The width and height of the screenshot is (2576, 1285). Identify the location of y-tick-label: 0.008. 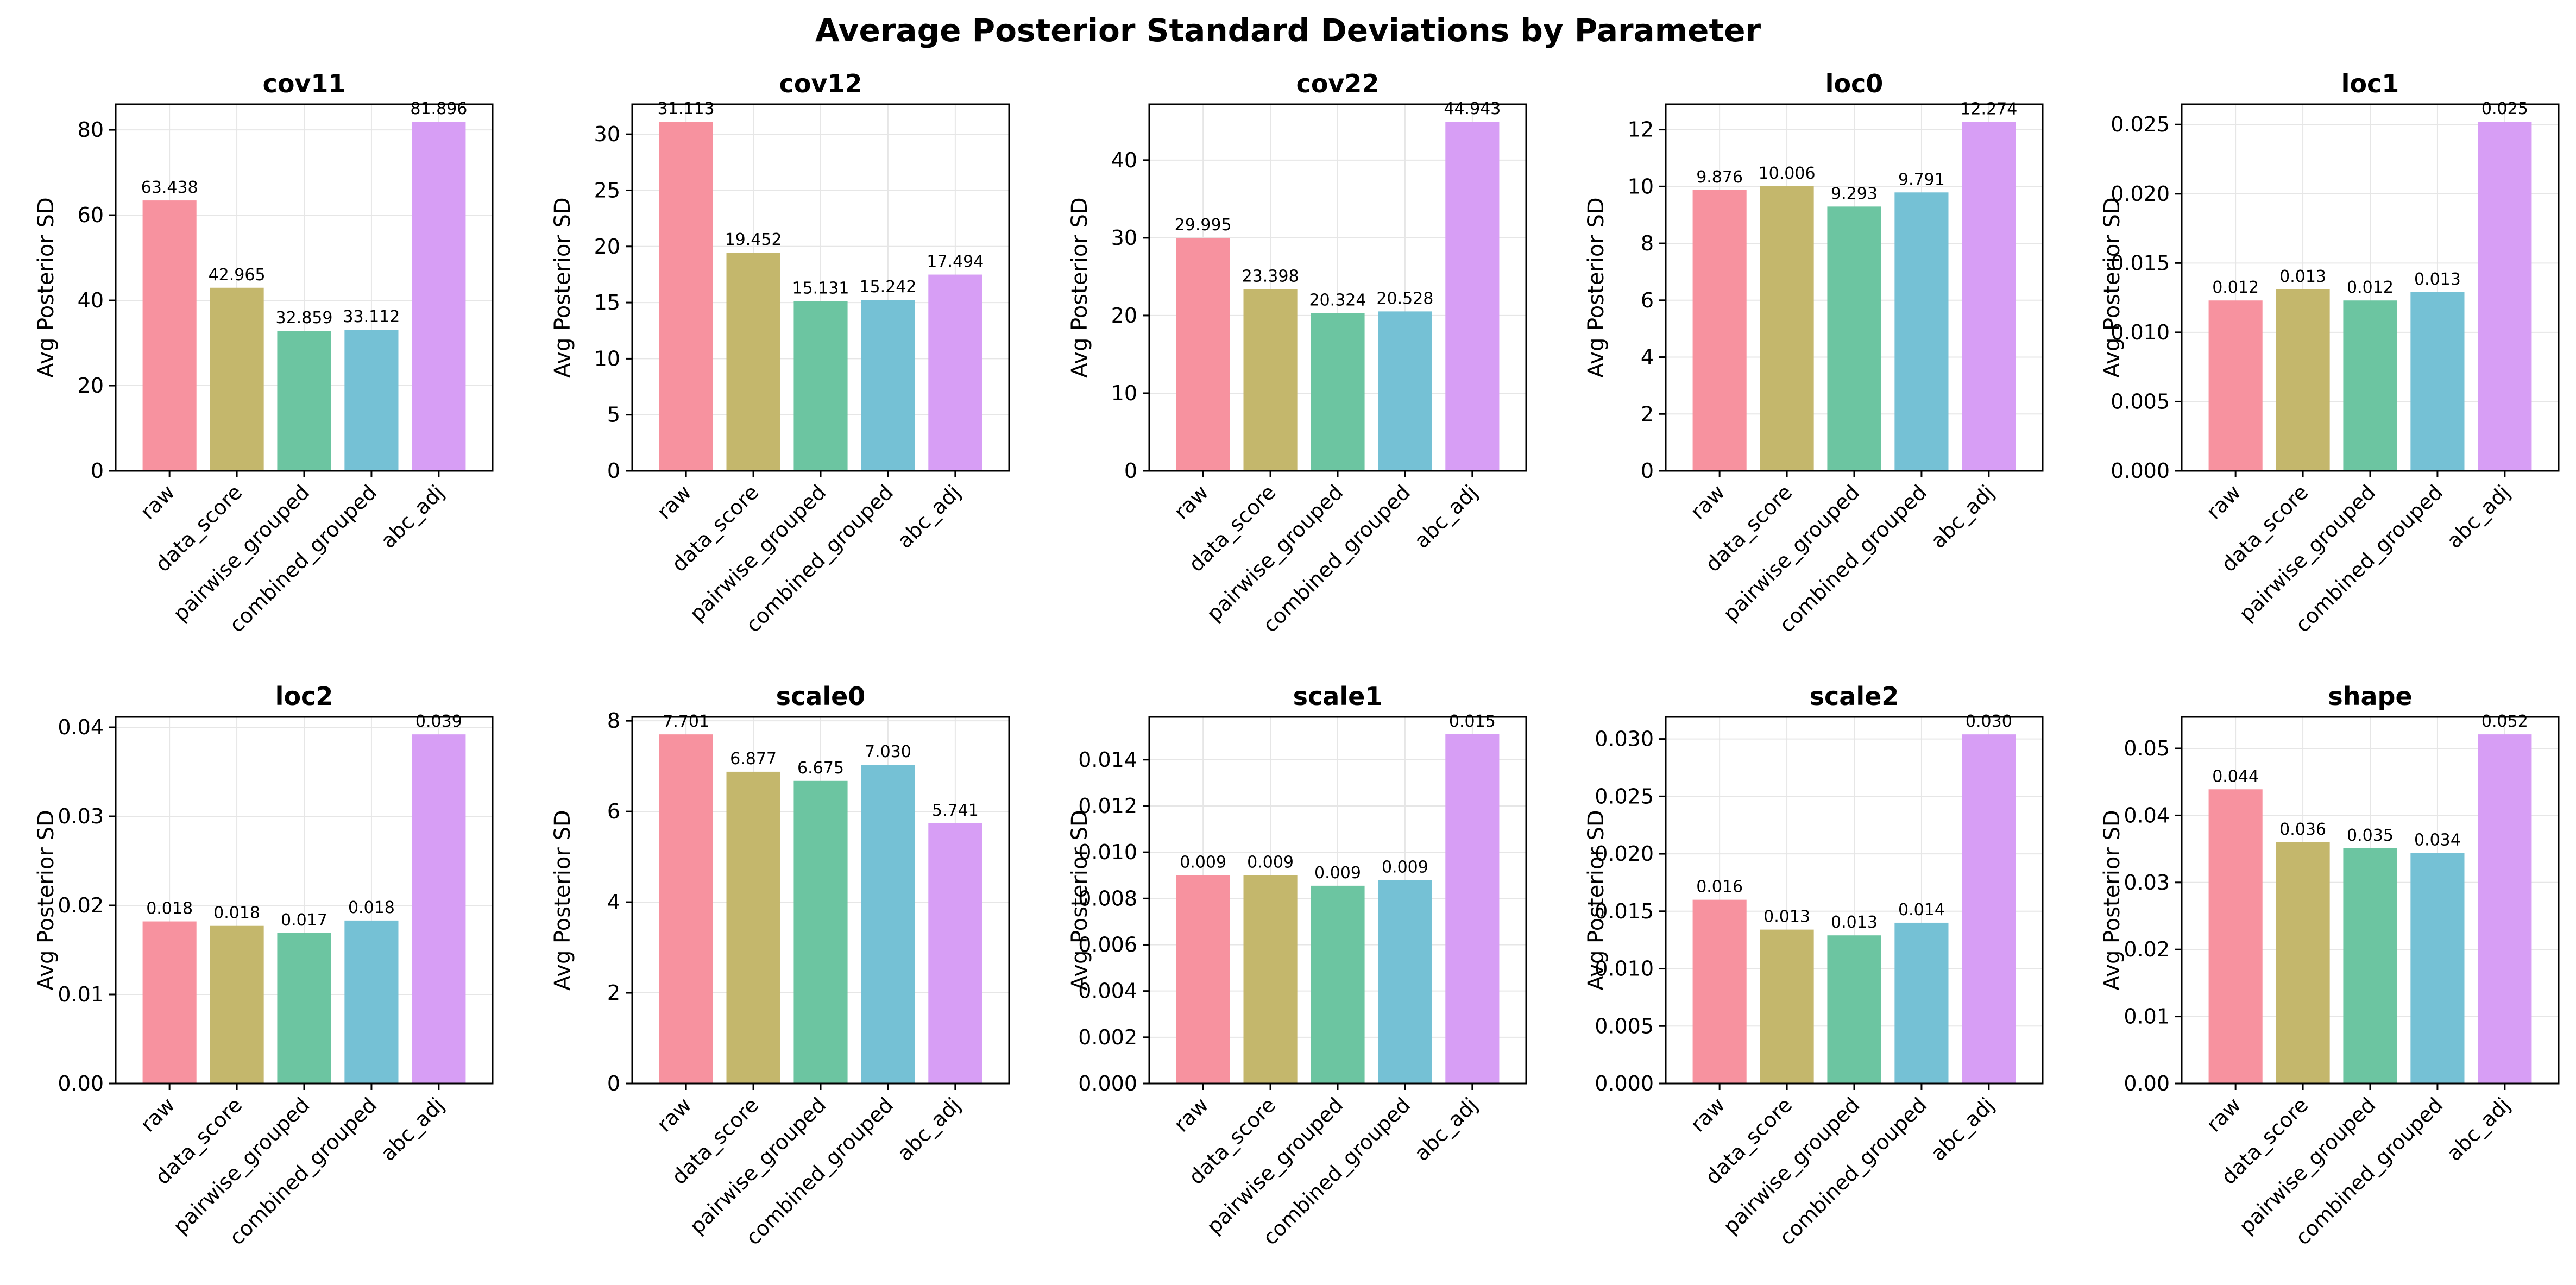
(1107, 898).